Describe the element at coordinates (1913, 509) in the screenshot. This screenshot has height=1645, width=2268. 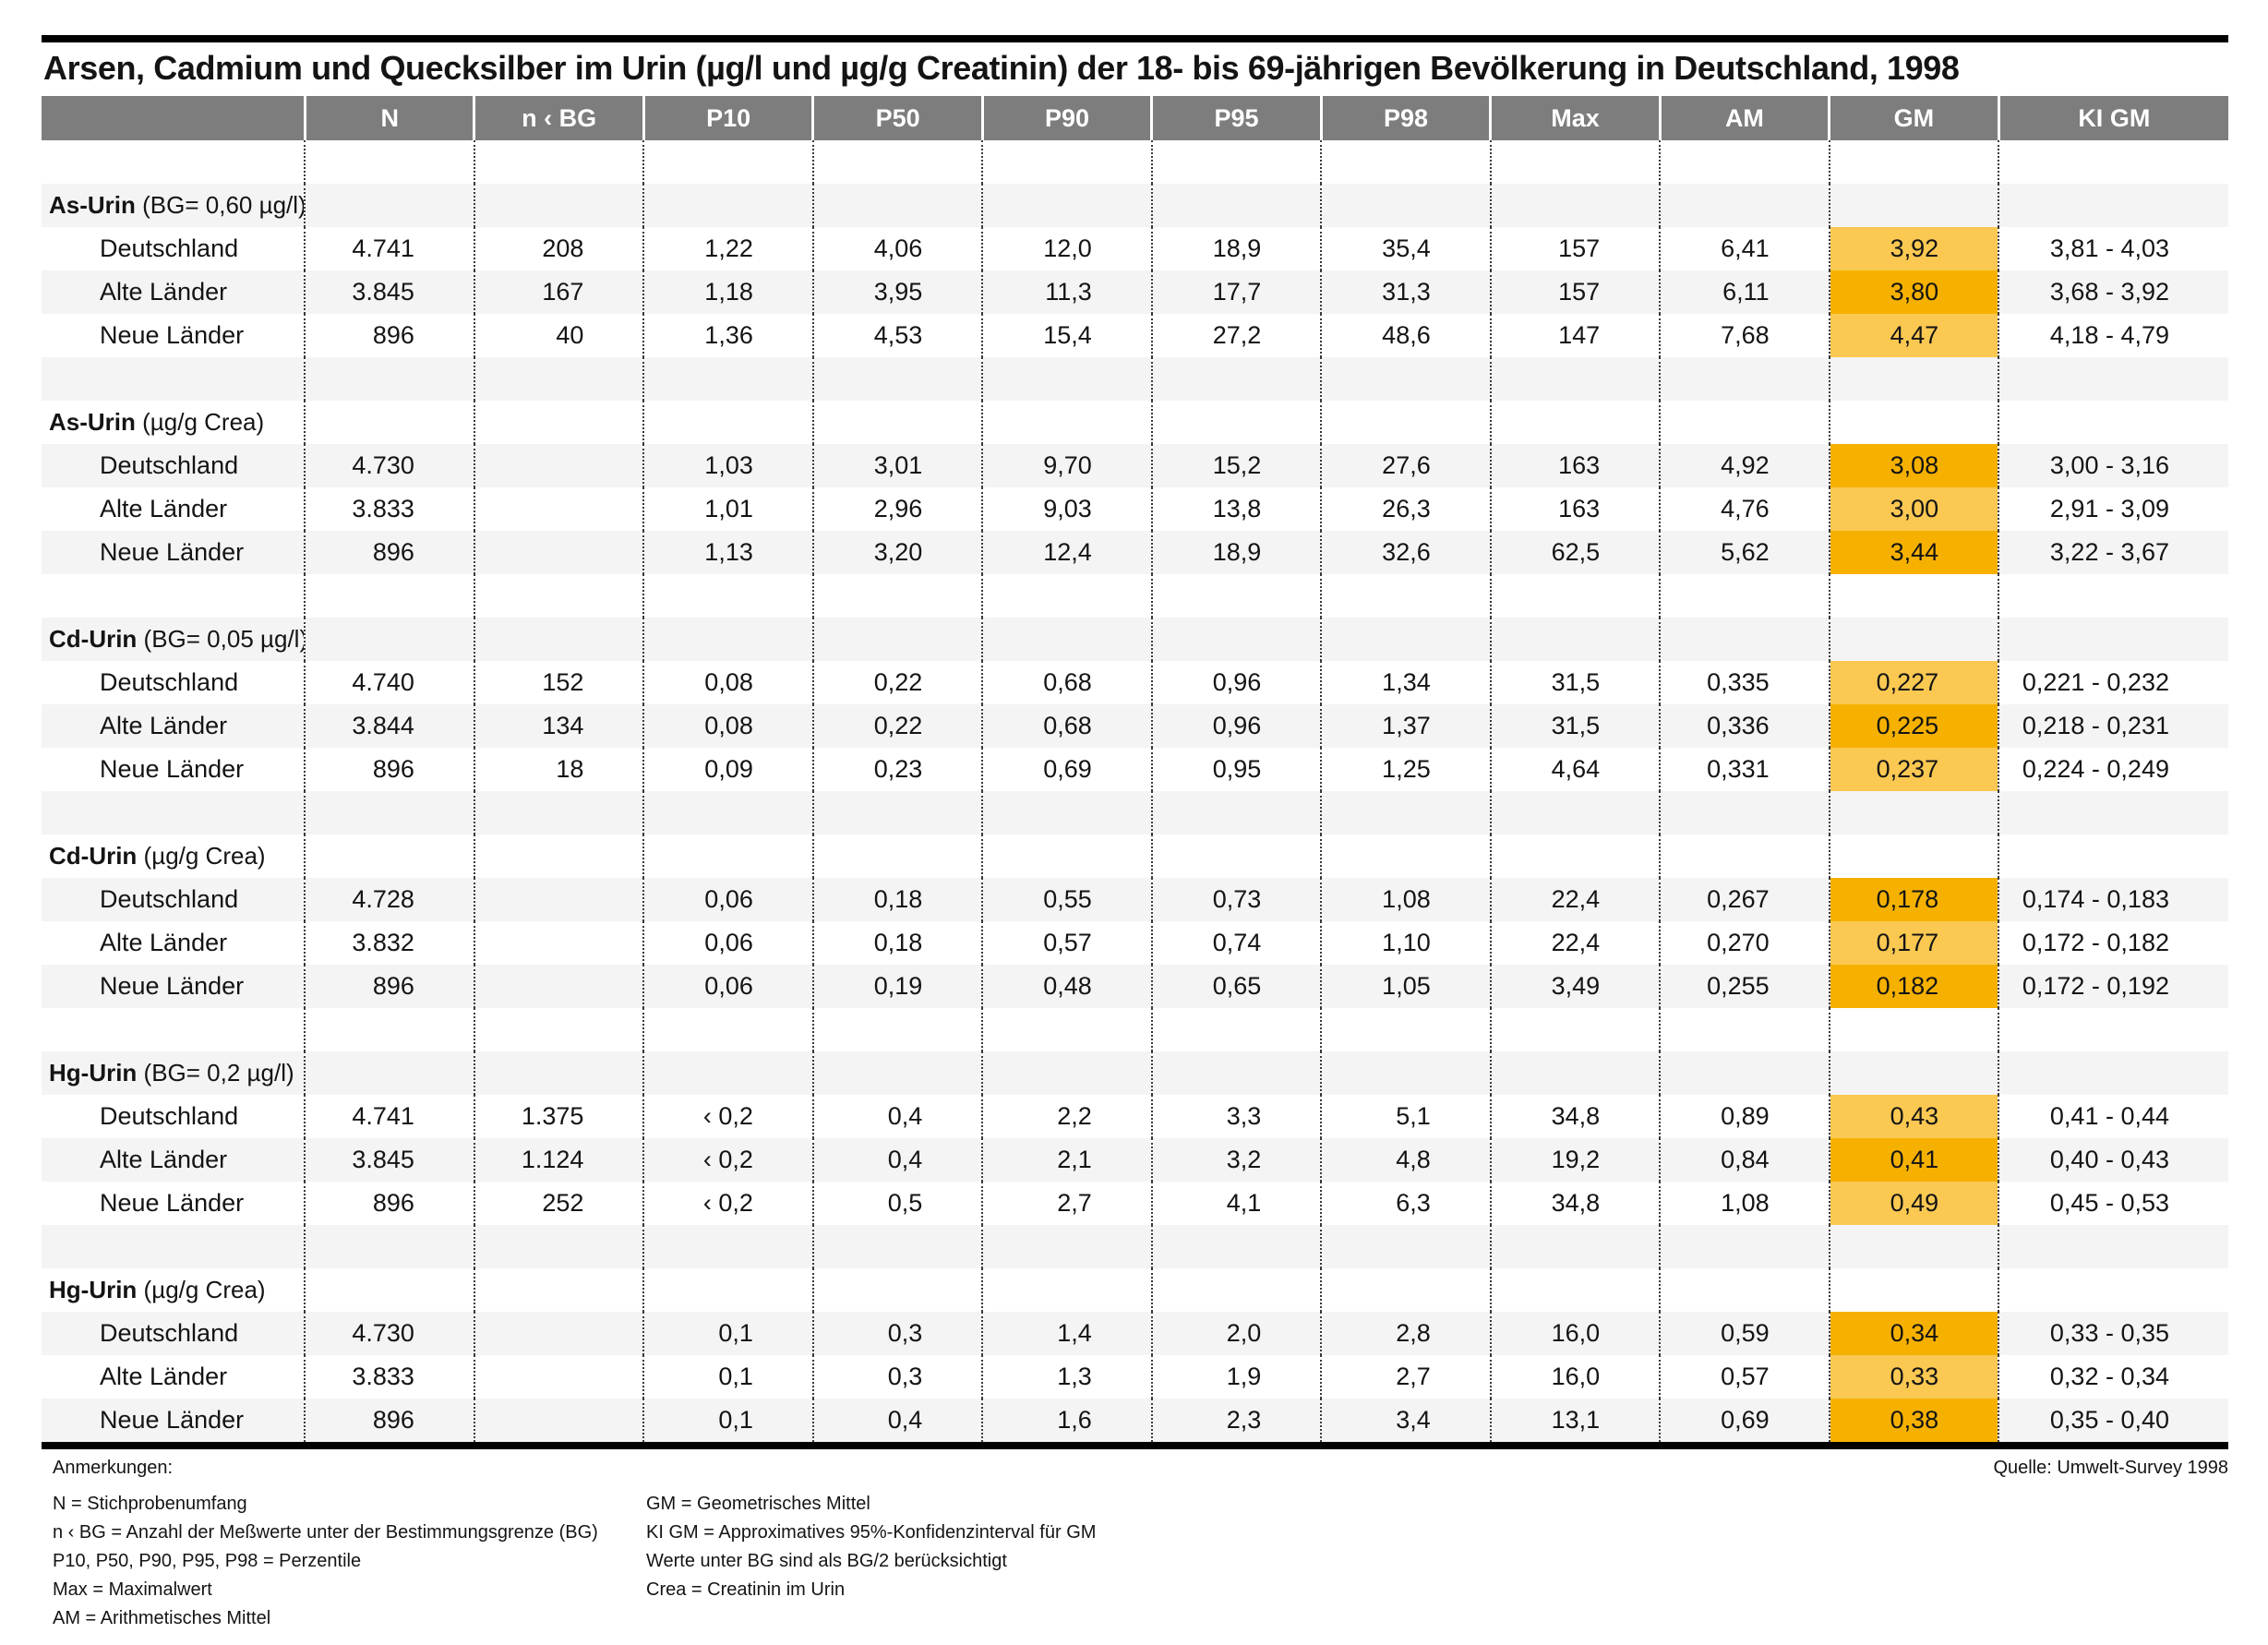
I see `cell-gm: 3,00` at that location.